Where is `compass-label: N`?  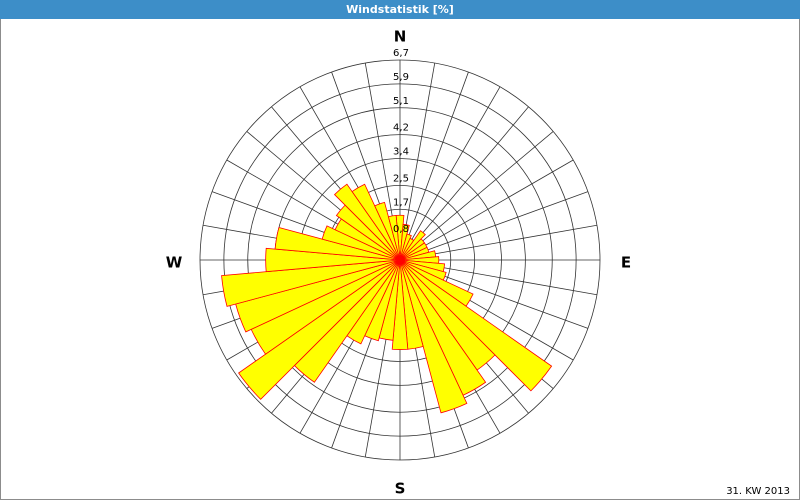 compass-label: N is located at coordinates (400, 37).